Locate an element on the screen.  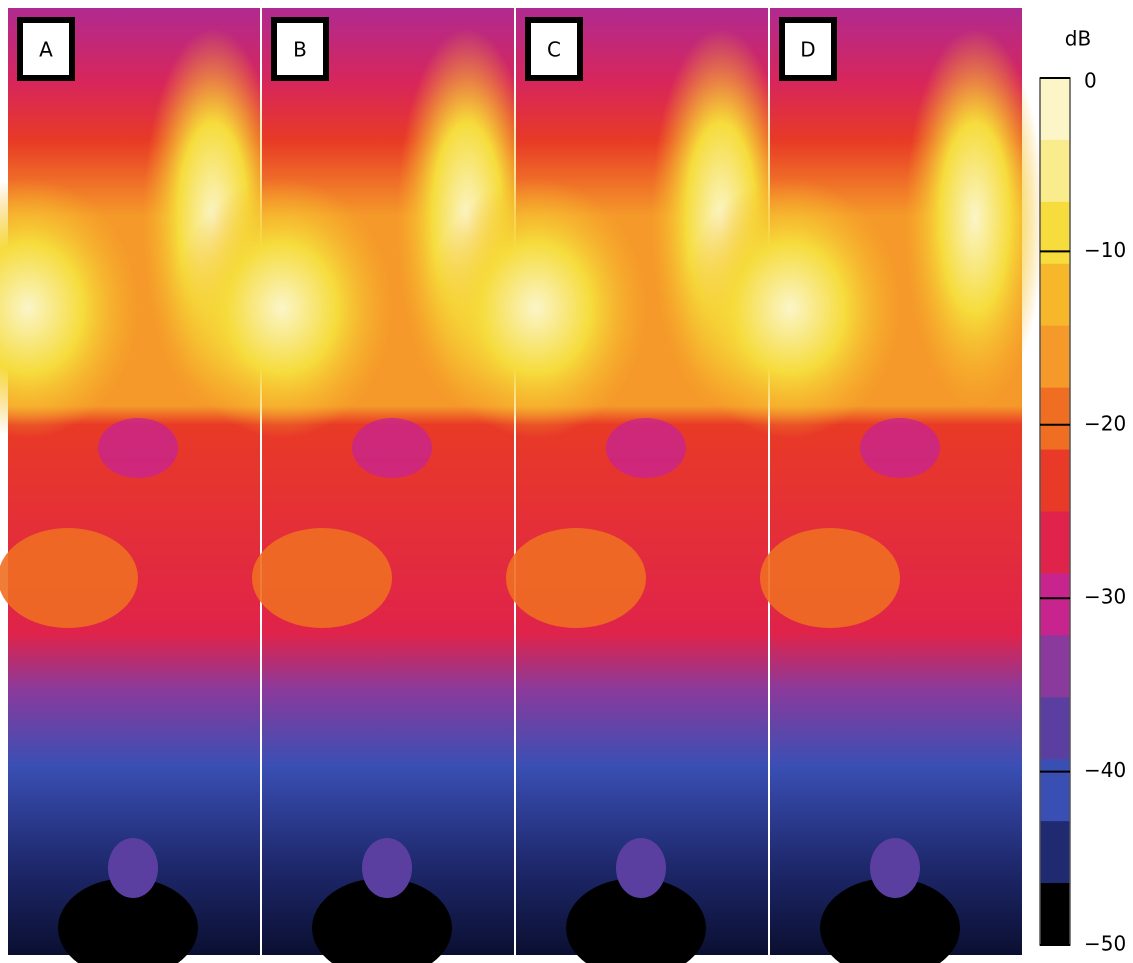
colorbar-label: dB is located at coordinates (1078, 39).